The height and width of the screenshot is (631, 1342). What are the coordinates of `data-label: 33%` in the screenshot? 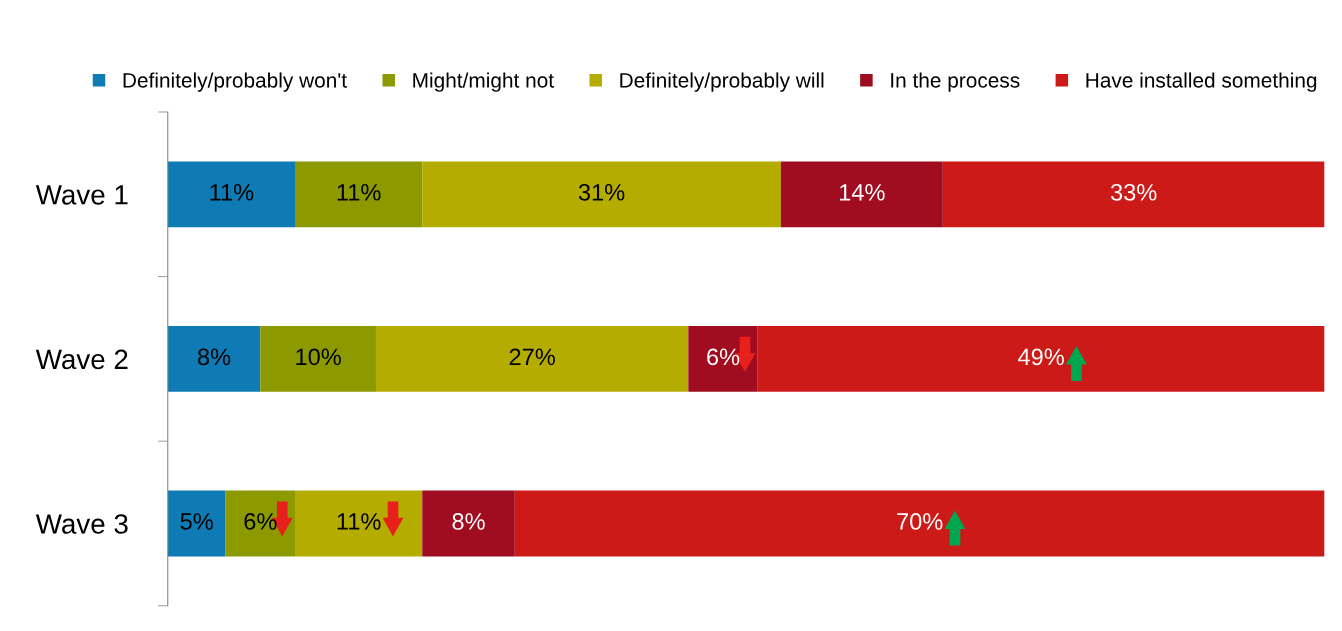 It's located at (1133, 192).